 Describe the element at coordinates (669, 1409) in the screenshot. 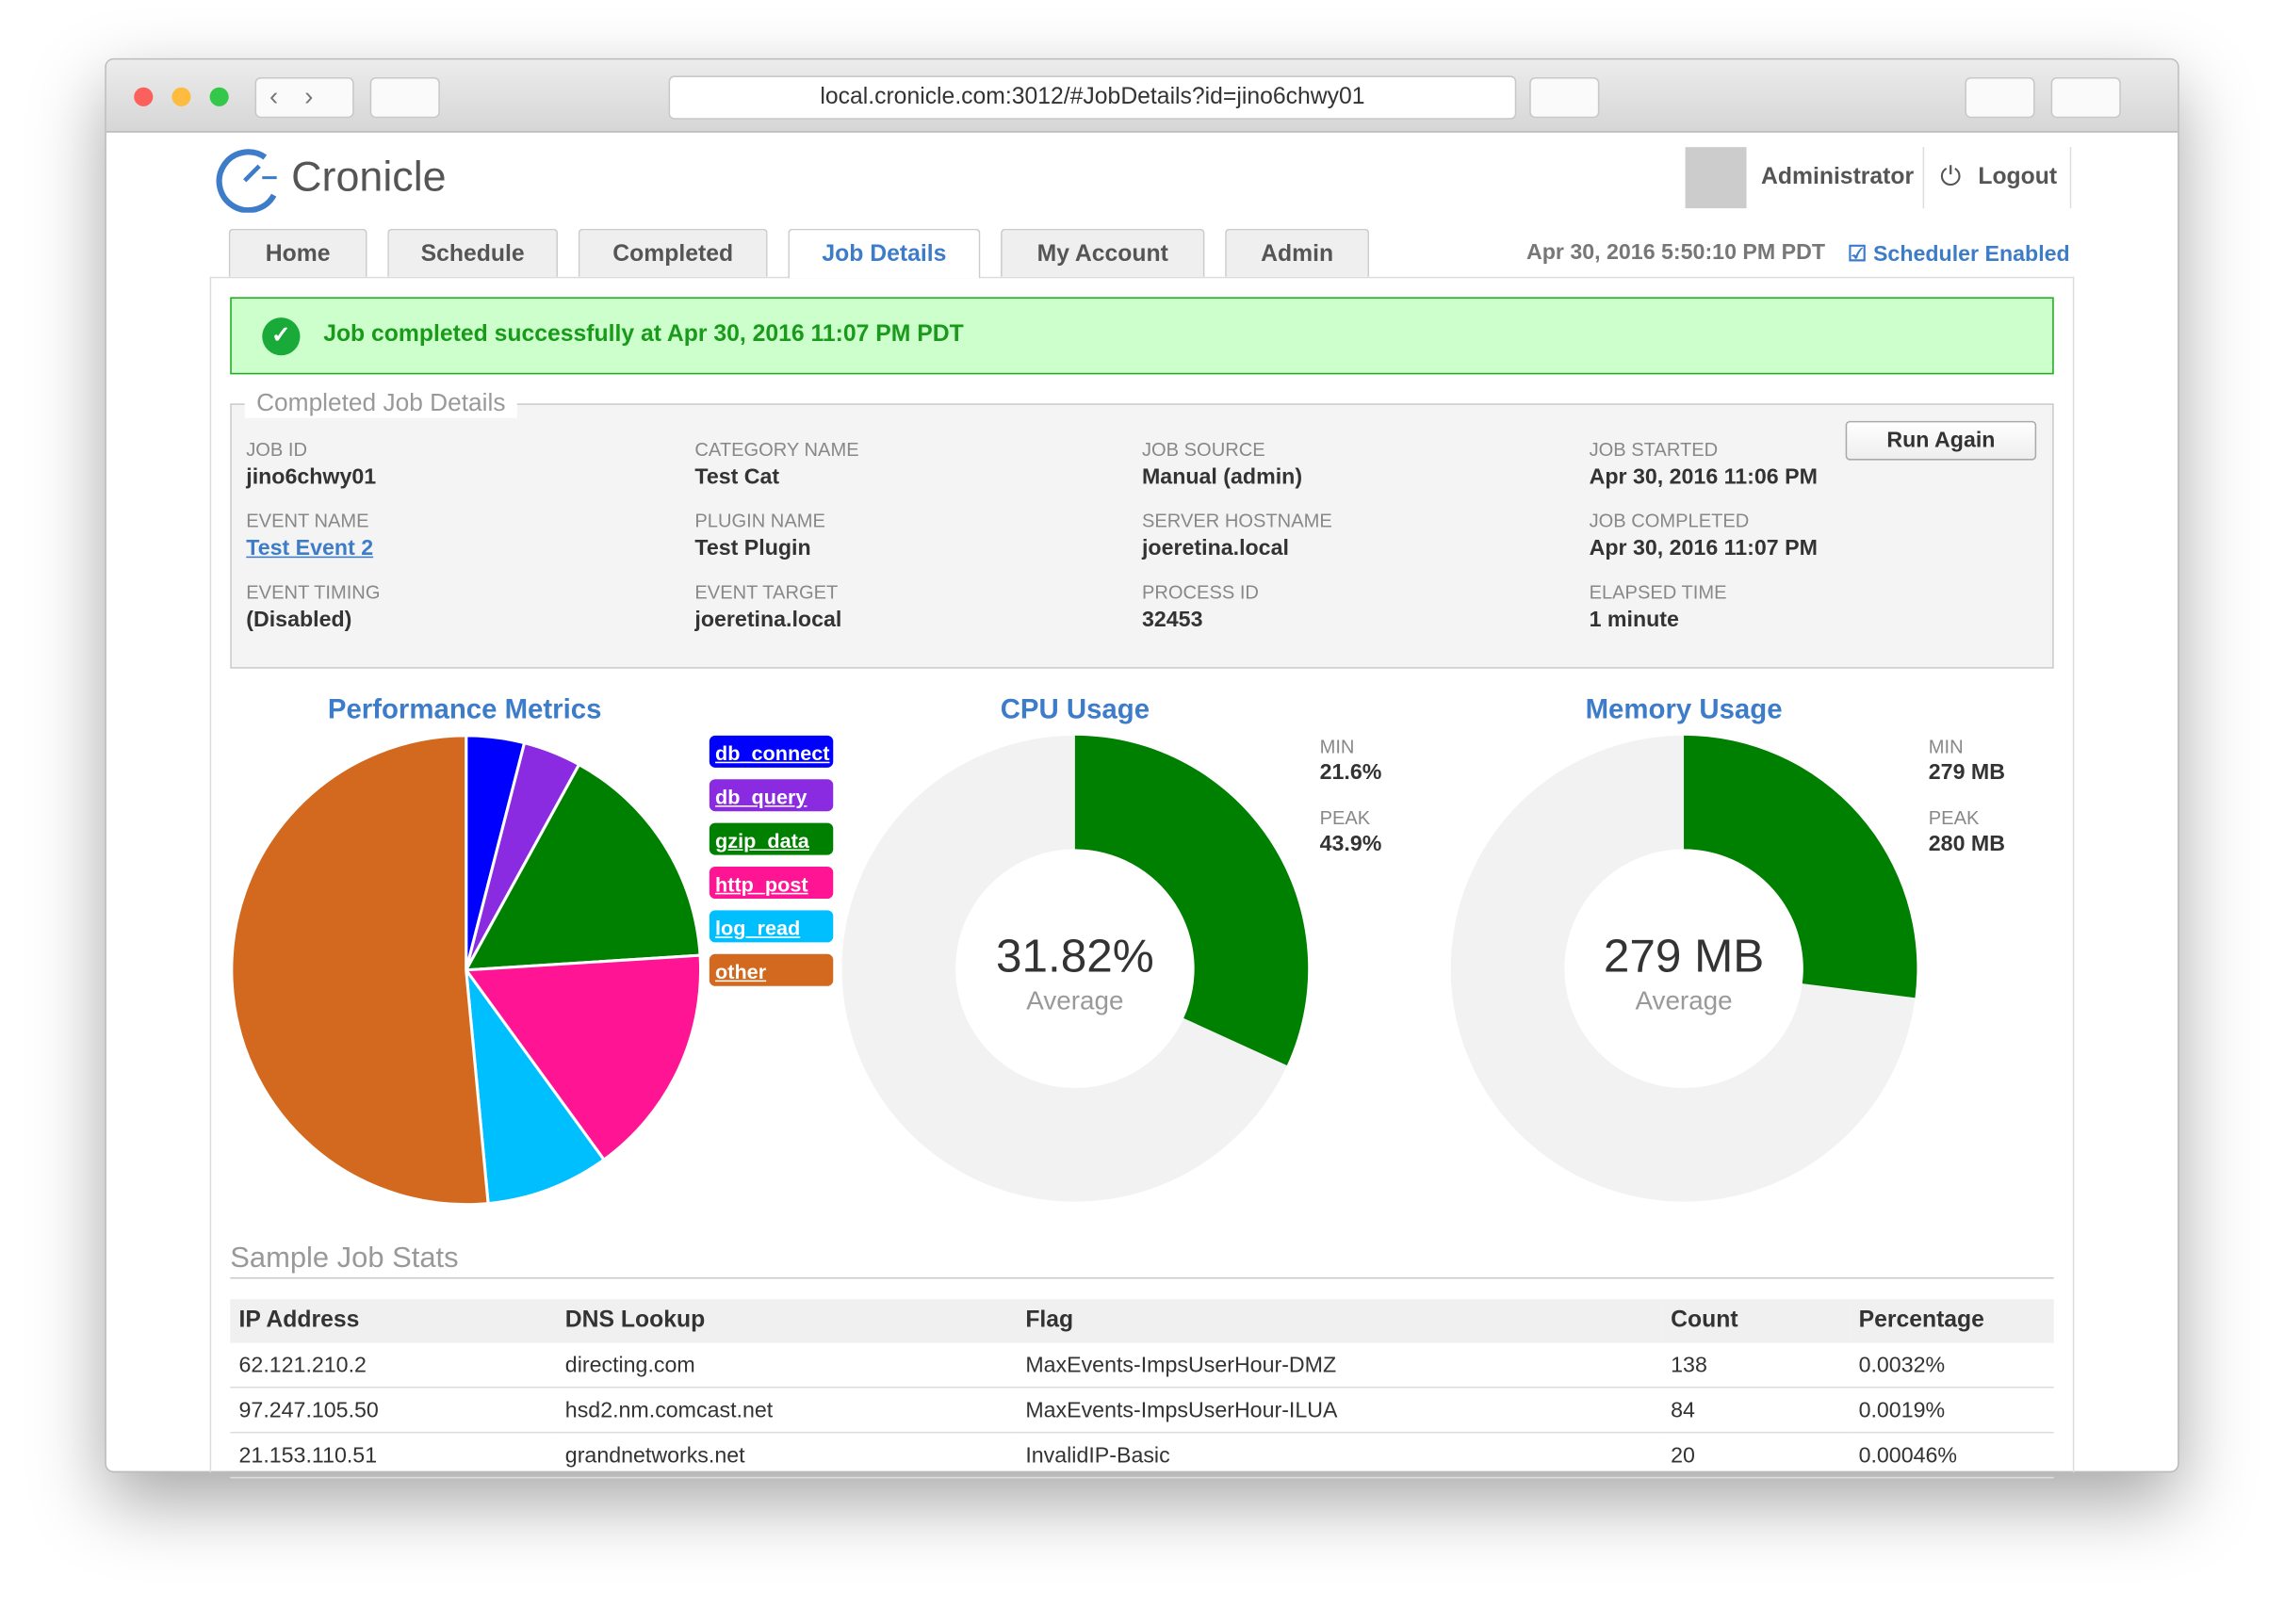

I see `table-cell: hsd2.nm.comcast.net` at that location.